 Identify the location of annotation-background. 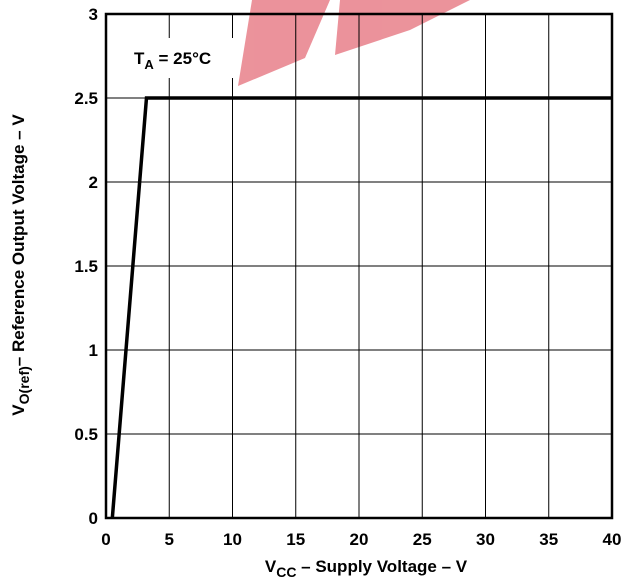
(181, 58).